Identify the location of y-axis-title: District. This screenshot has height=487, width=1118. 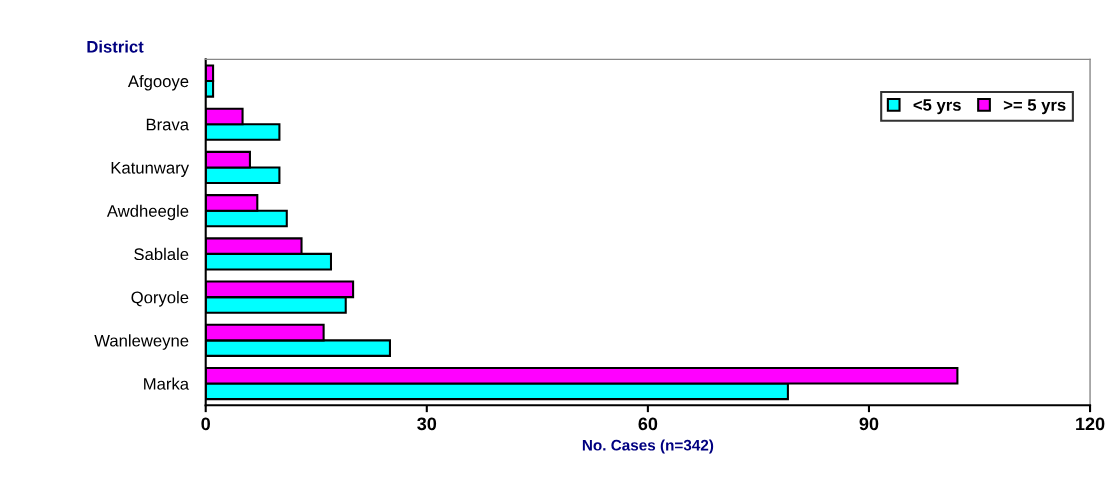
(115, 46).